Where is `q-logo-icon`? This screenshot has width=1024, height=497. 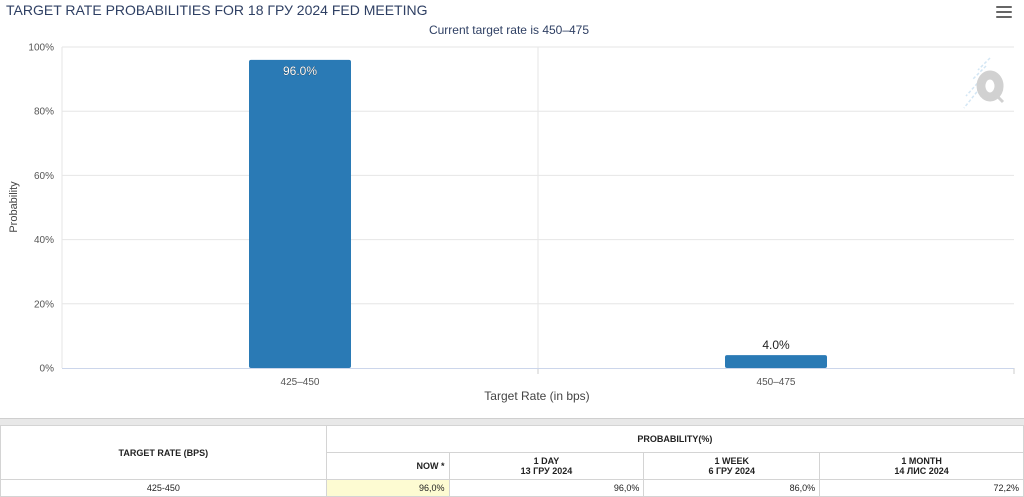
q-logo-icon is located at coordinates (984, 83).